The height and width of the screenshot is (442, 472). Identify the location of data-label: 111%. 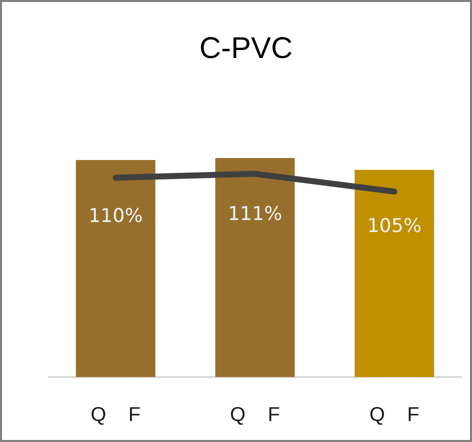
(255, 214).